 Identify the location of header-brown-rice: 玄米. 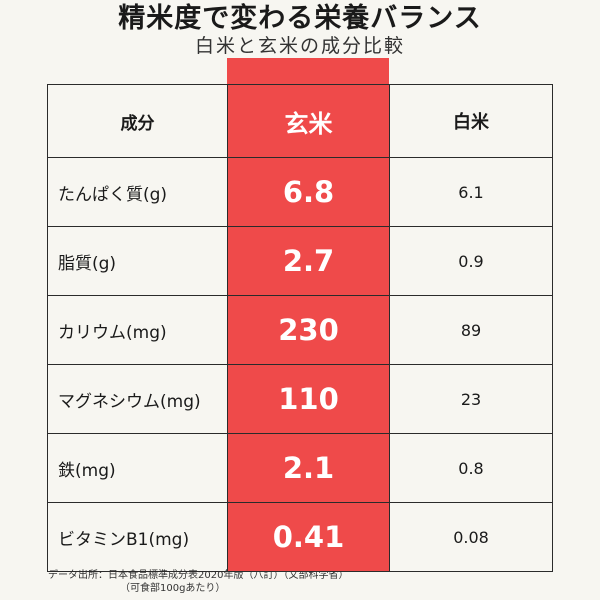
(308, 121).